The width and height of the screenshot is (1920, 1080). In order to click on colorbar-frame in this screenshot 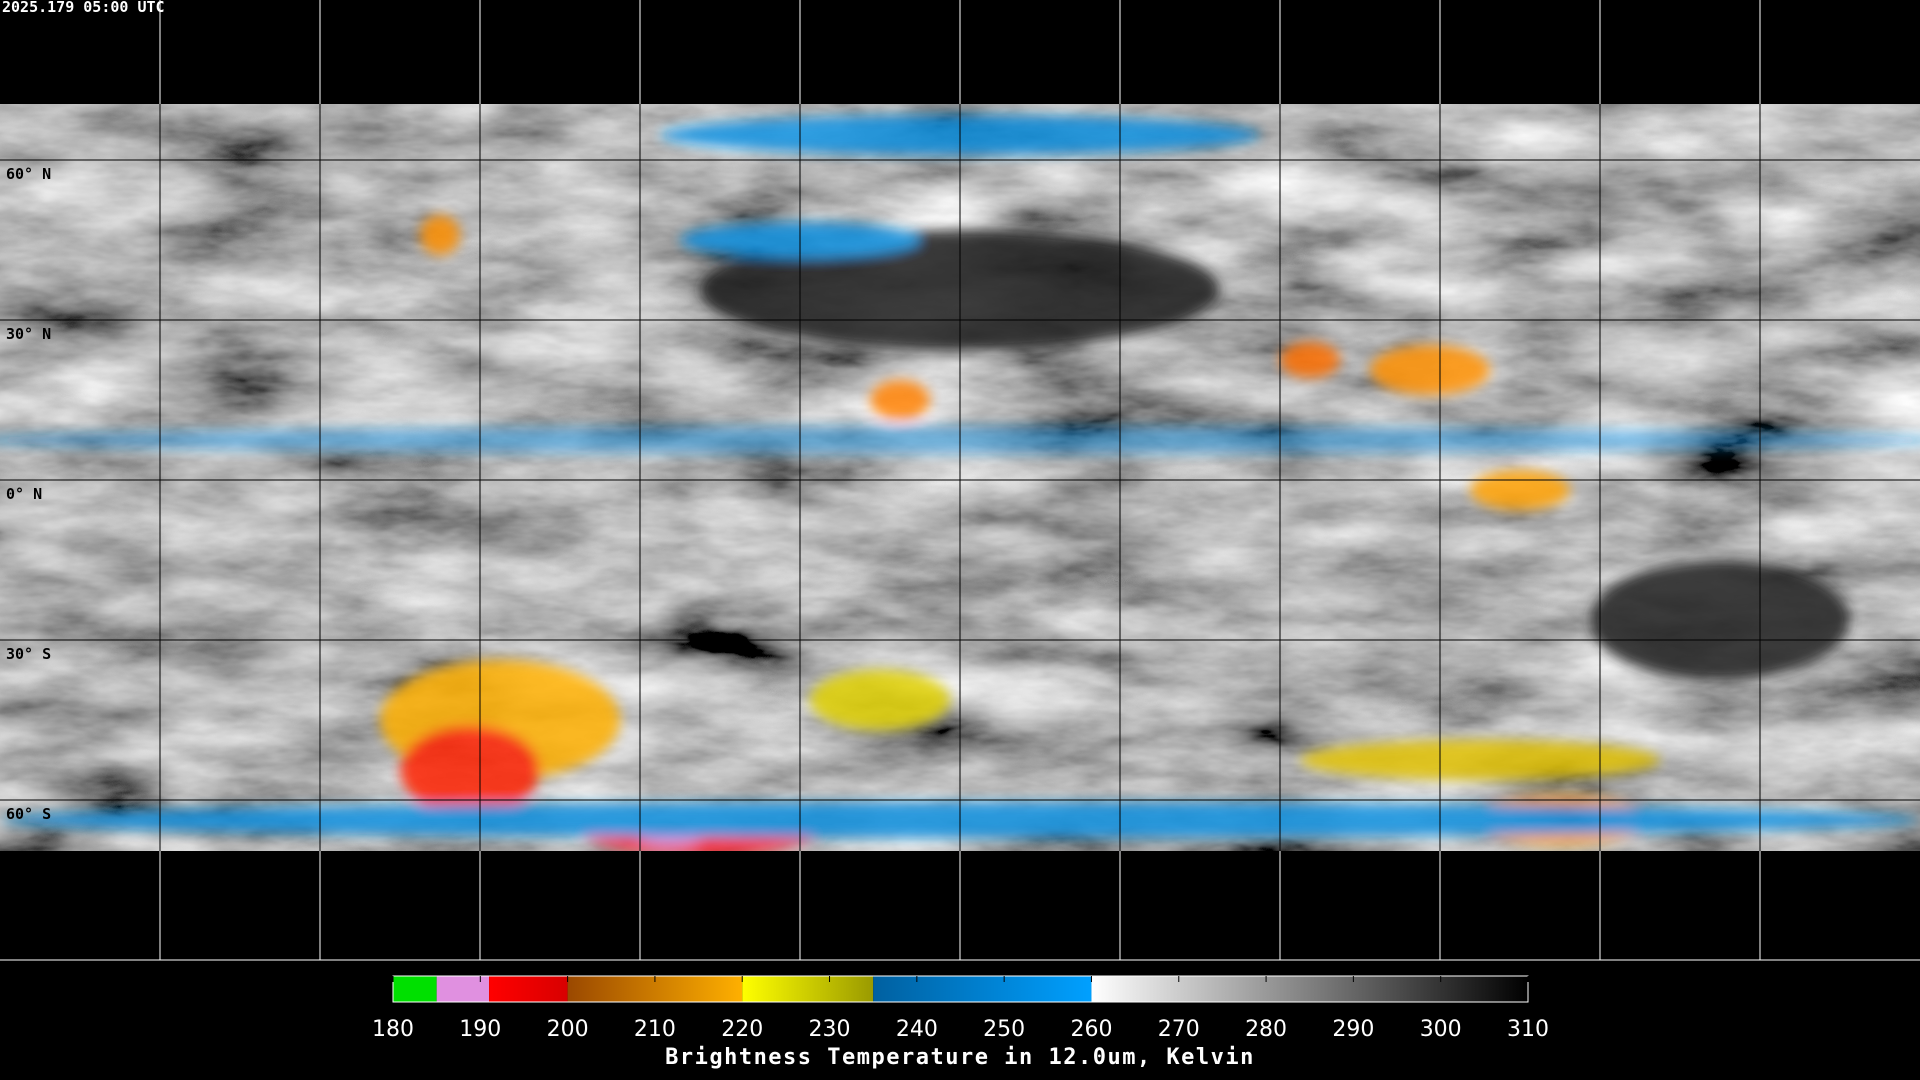, I will do `click(960, 989)`.